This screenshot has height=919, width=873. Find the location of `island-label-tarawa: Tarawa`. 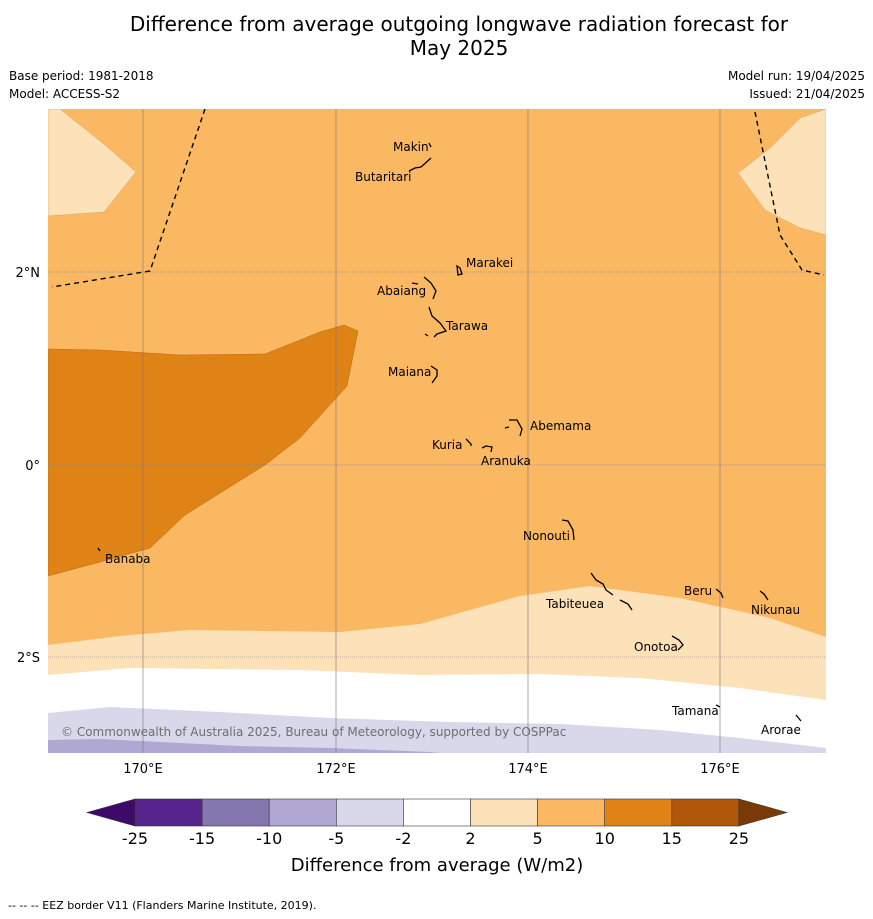

island-label-tarawa: Tarawa is located at coordinates (466, 326).